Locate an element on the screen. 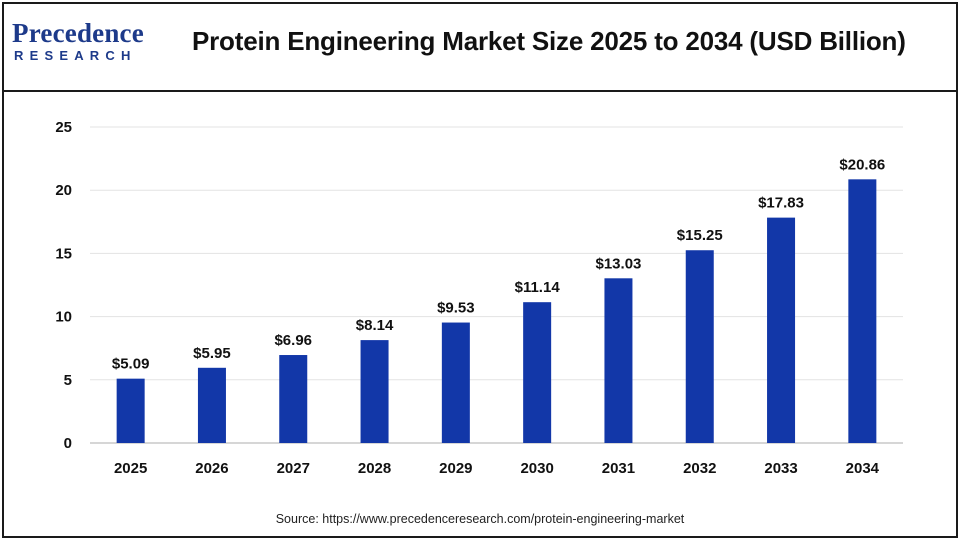  x-tick-label: 2029 is located at coordinates (455, 468).